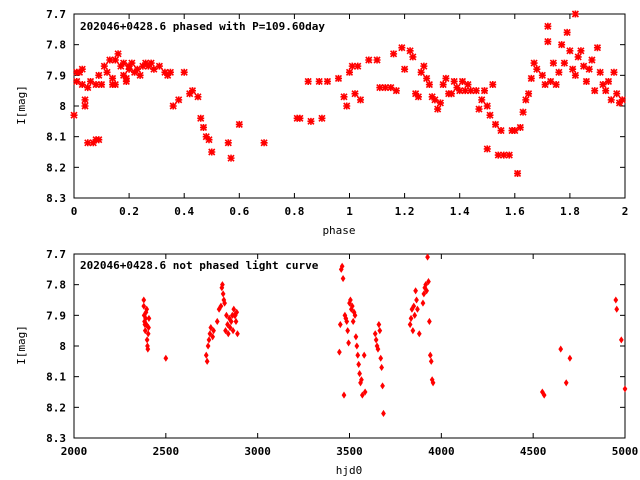 Image resolution: width=640 pixels, height=480 pixels. What do you see at coordinates (56, 75) in the screenshot?
I see `phased-y-tick-label: 7.9` at bounding box center [56, 75].